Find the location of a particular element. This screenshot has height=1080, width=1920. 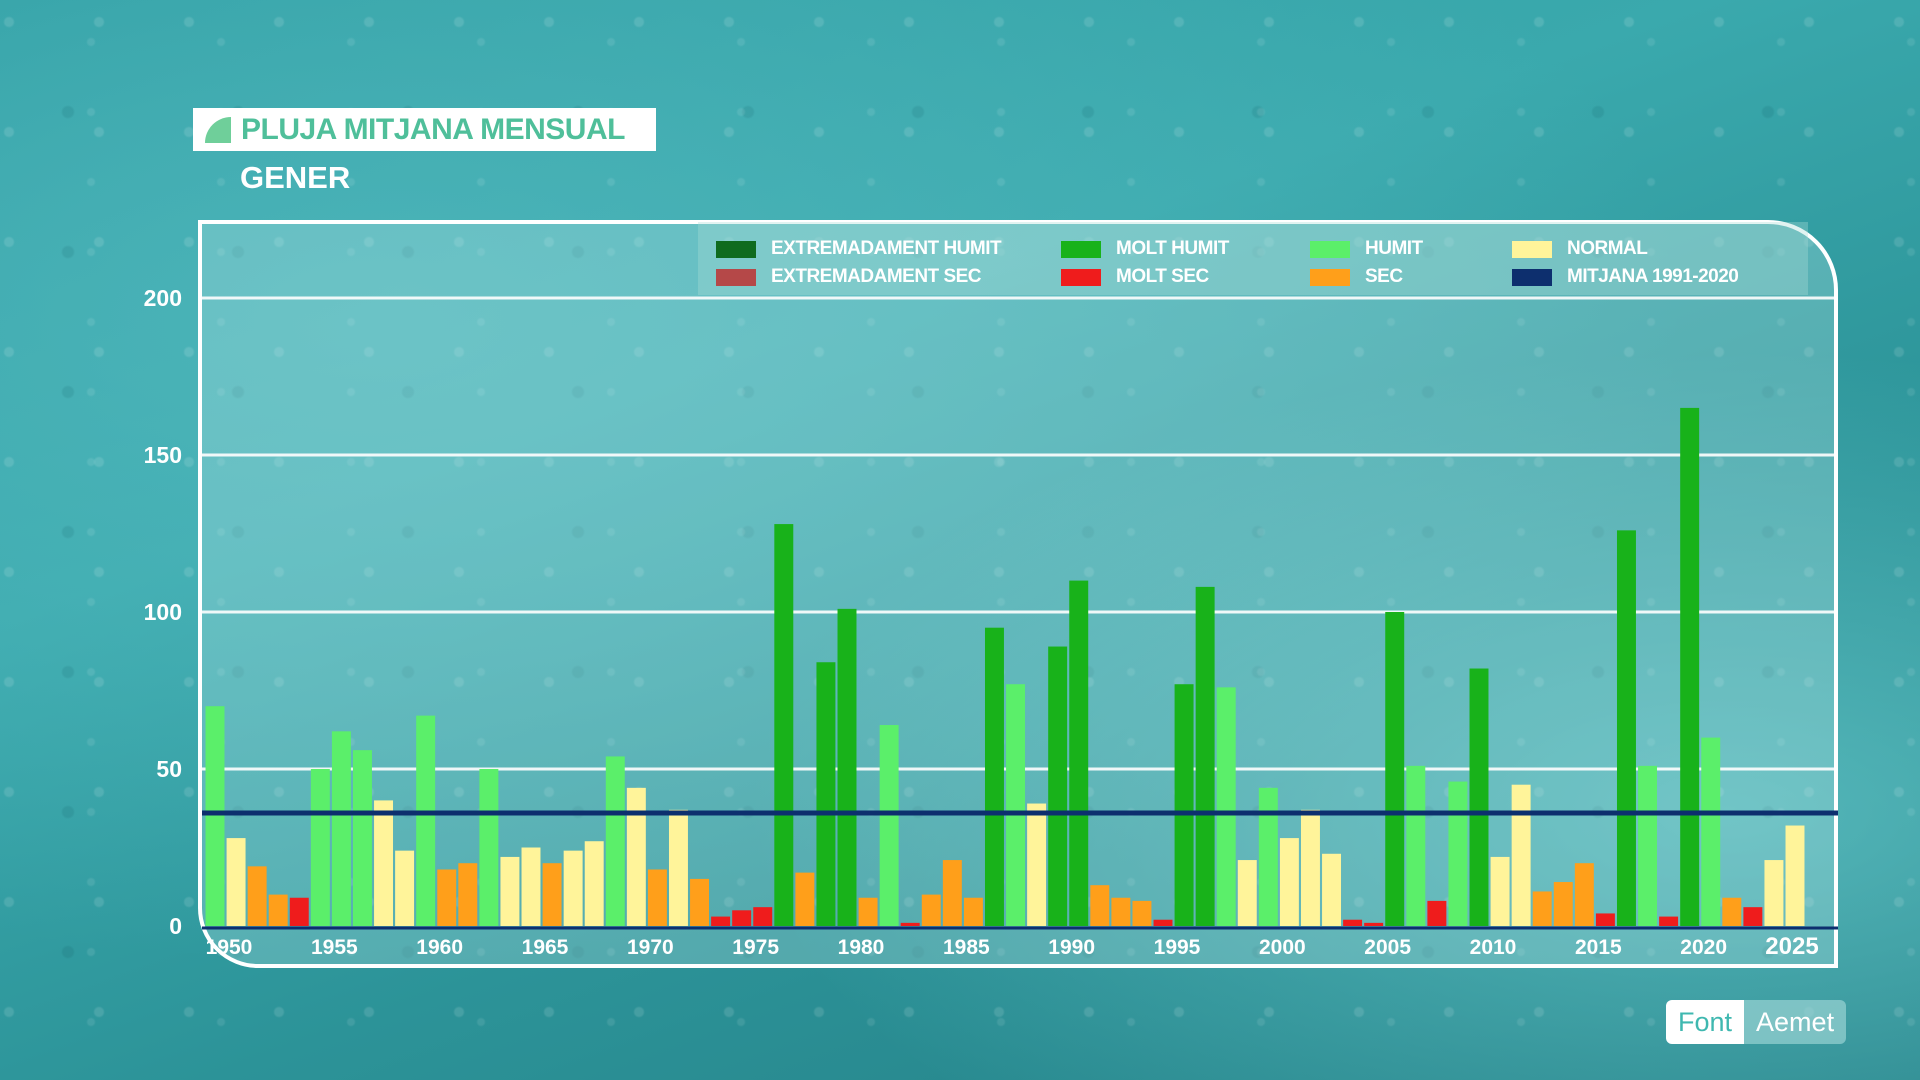

bar-2009 is located at coordinates (1458, 853).